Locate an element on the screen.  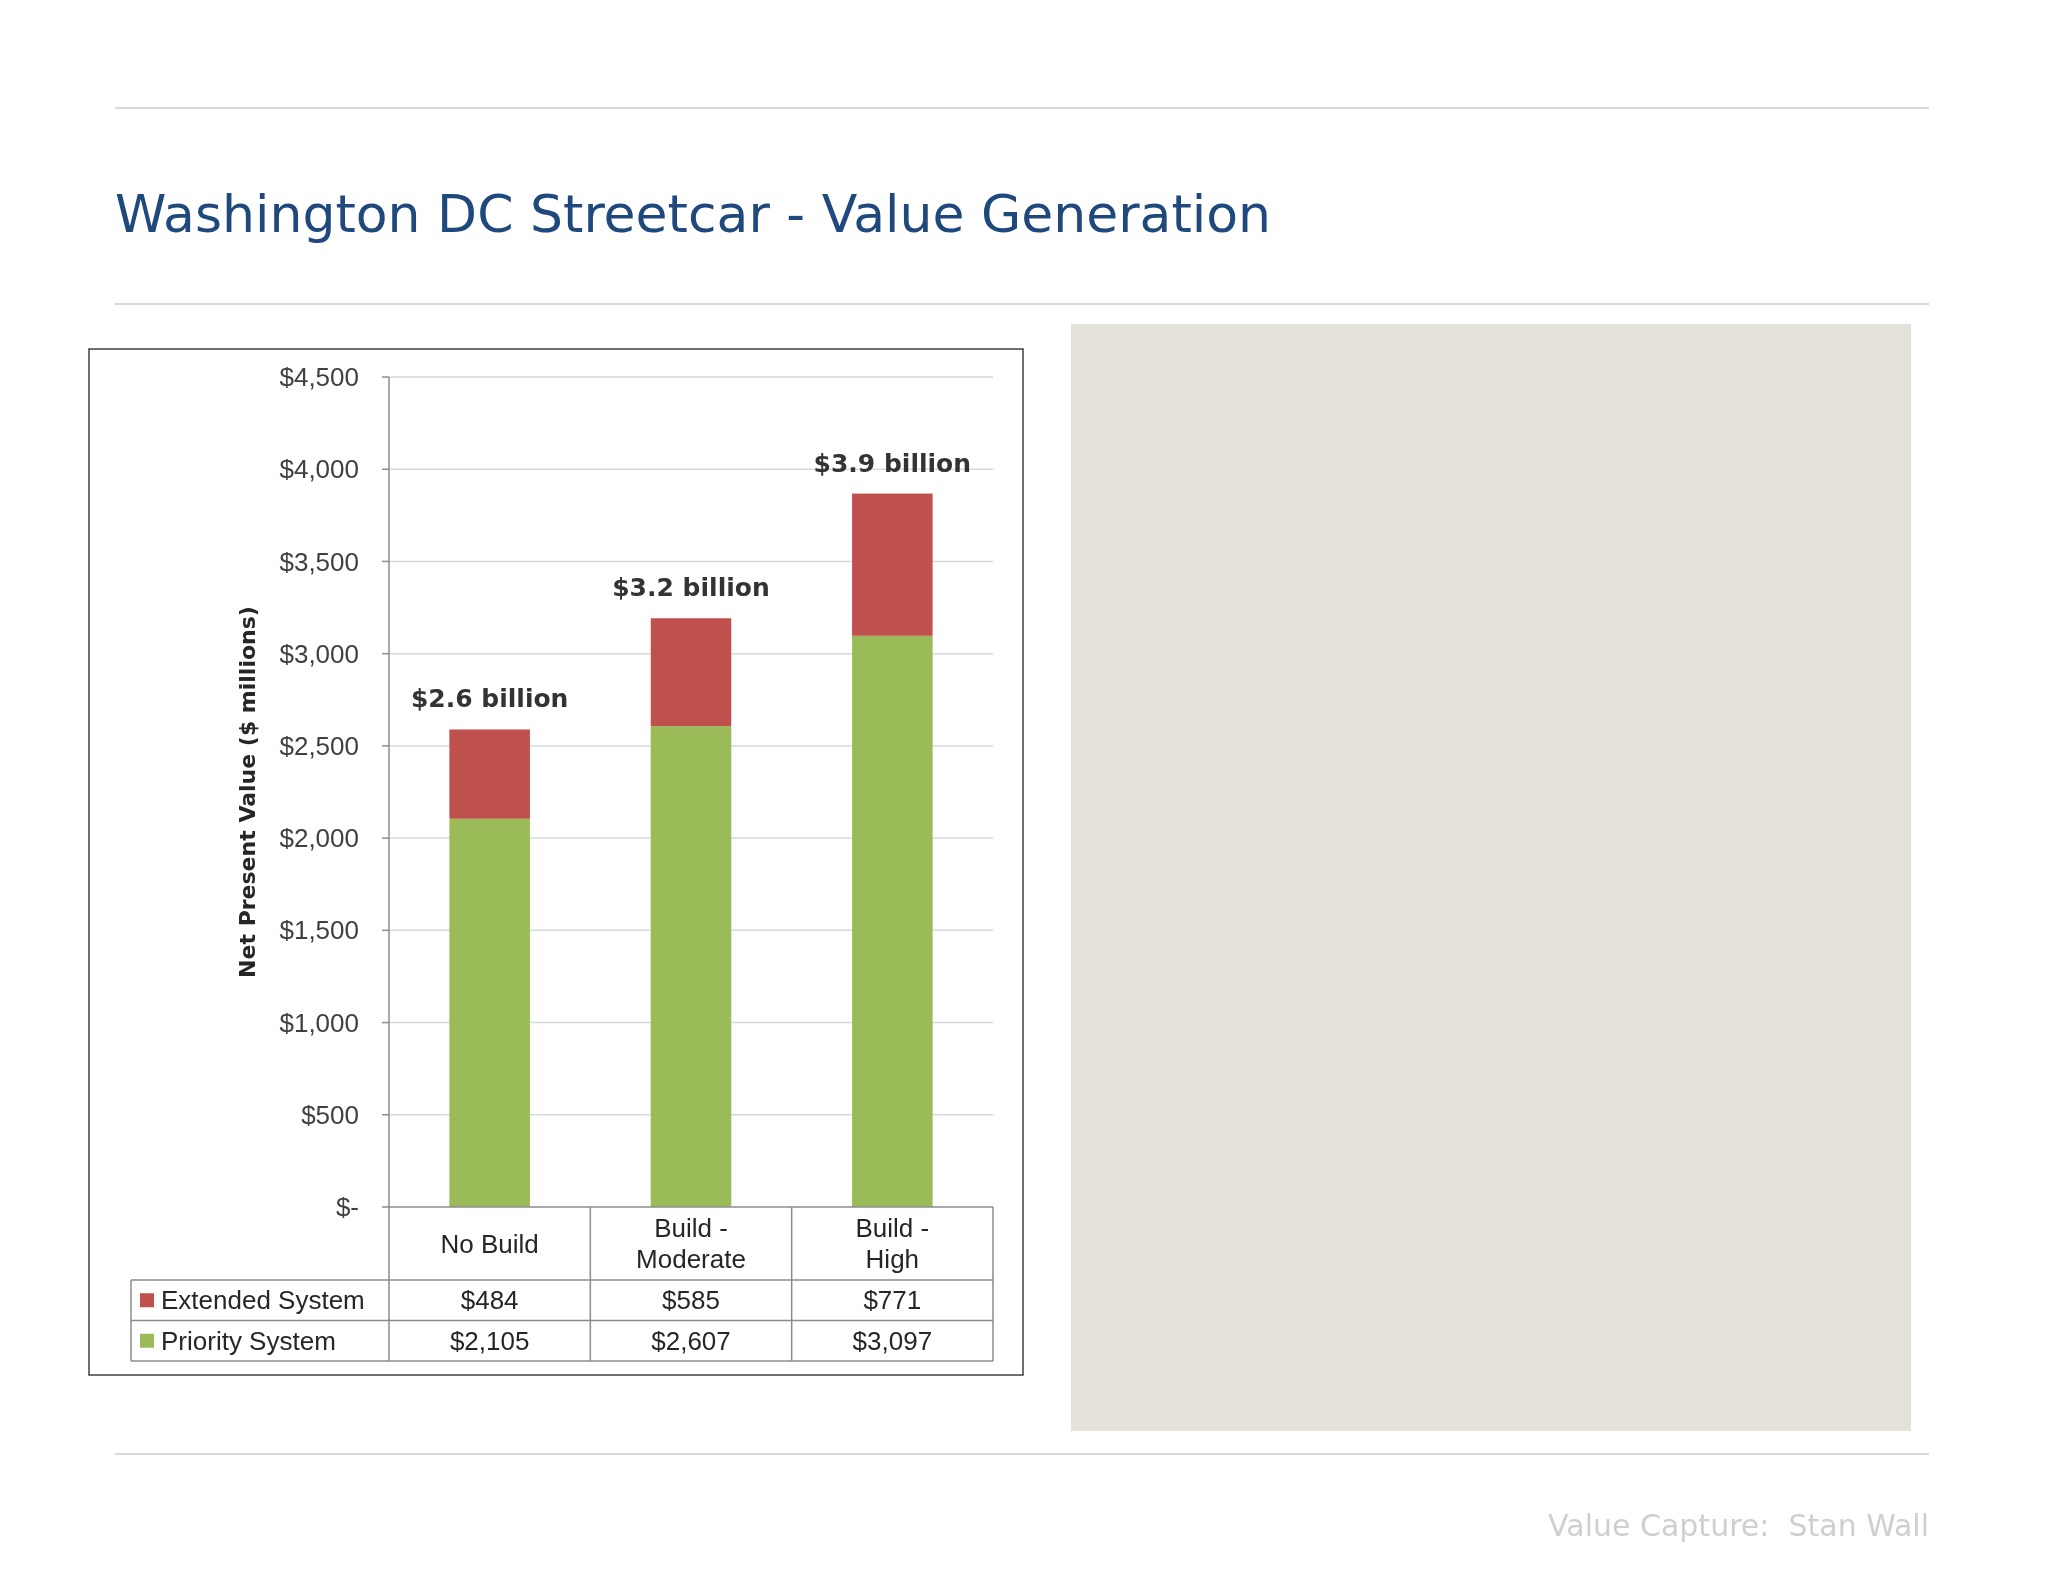
y-tick-label: $4,000 is located at coordinates (319, 469).